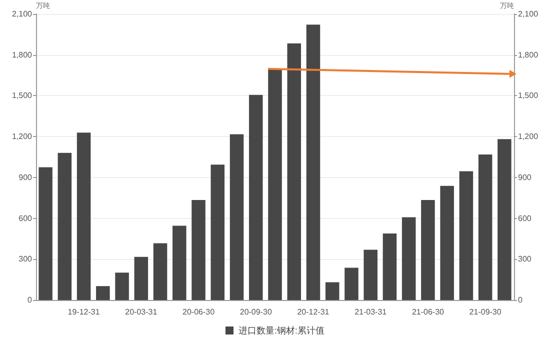 The height and width of the screenshot is (342, 550). Describe the element at coordinates (428, 312) in the screenshot. I see `x-tick-label: 21-06-30` at that location.